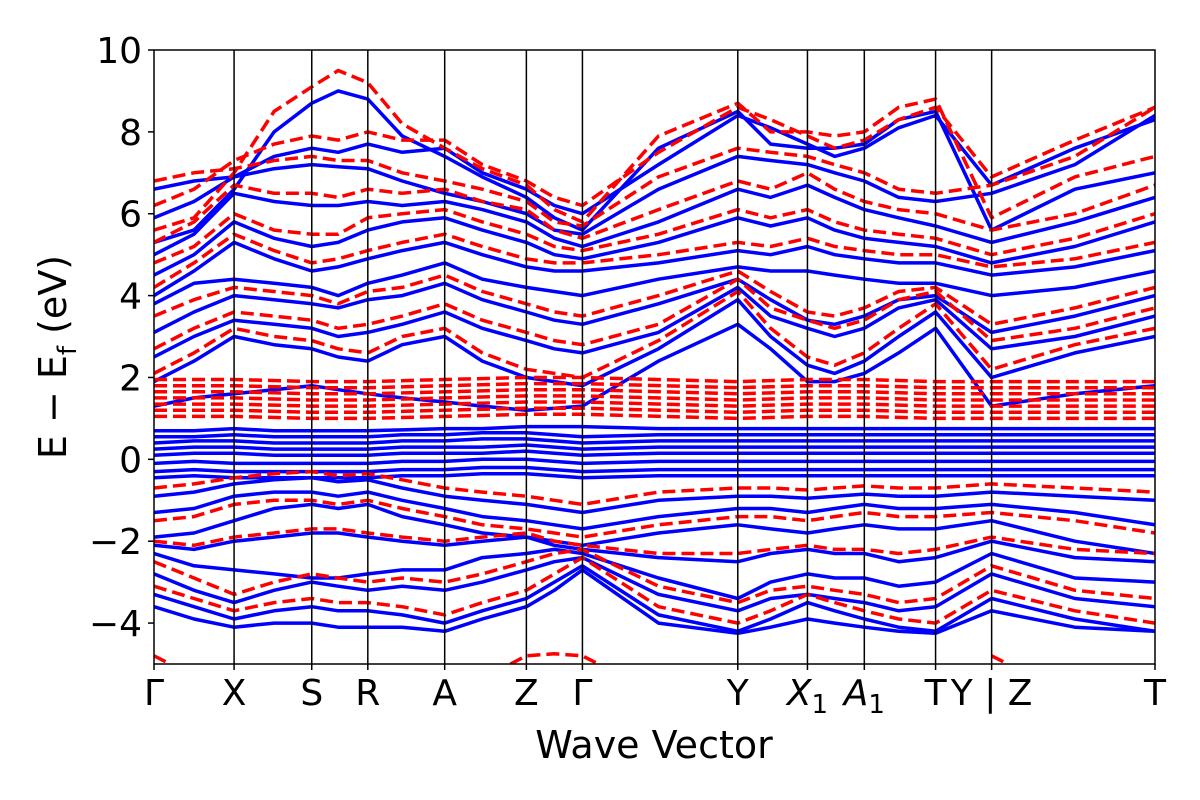  I want to click on x-tick-label-4: A, so click(444, 693).